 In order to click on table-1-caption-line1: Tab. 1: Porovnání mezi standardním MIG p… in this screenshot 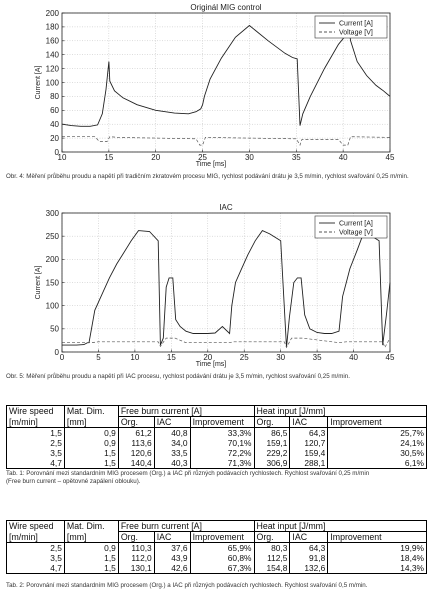, I will do `click(188, 473)`.